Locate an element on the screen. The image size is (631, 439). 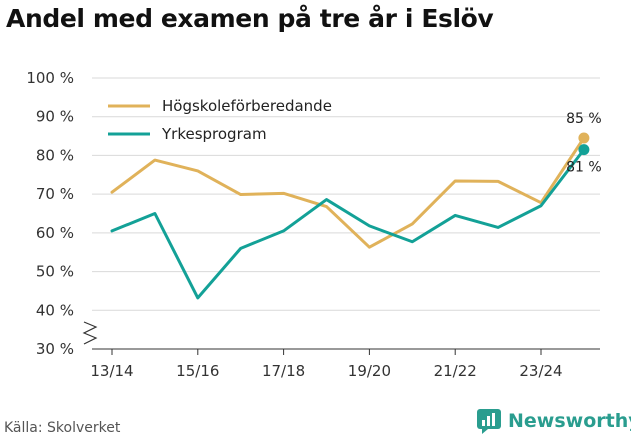
y-tick-label: 30 % is located at coordinates (55, 349).